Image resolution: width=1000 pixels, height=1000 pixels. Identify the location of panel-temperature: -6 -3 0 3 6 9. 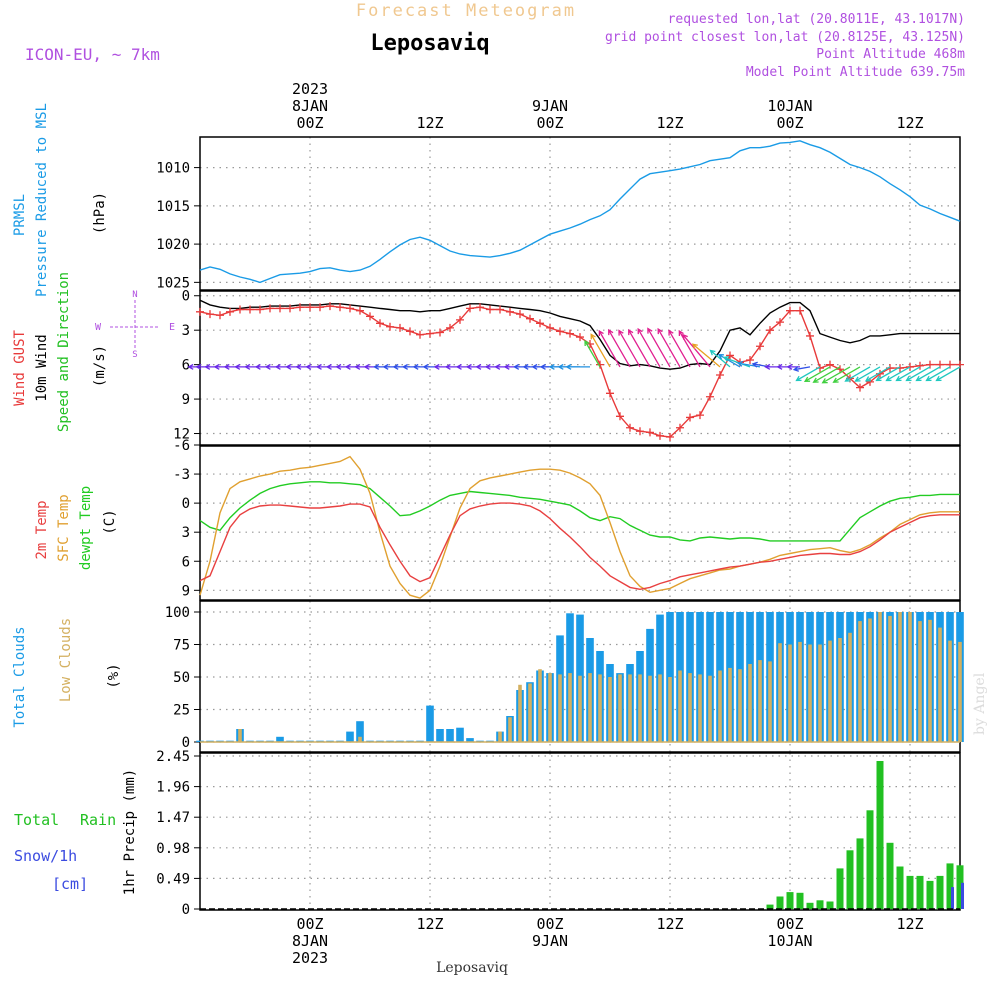
(567, 519).